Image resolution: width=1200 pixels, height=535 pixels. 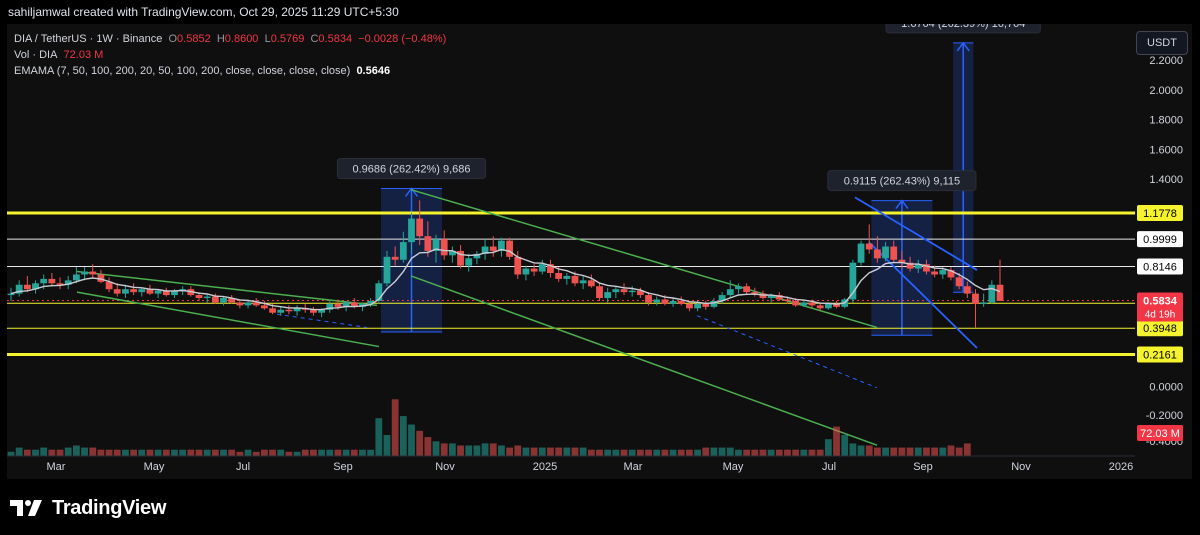 What do you see at coordinates (88, 39) in the screenshot?
I see `symbol-label: DIA / TetherUS · 1W · Binance` at bounding box center [88, 39].